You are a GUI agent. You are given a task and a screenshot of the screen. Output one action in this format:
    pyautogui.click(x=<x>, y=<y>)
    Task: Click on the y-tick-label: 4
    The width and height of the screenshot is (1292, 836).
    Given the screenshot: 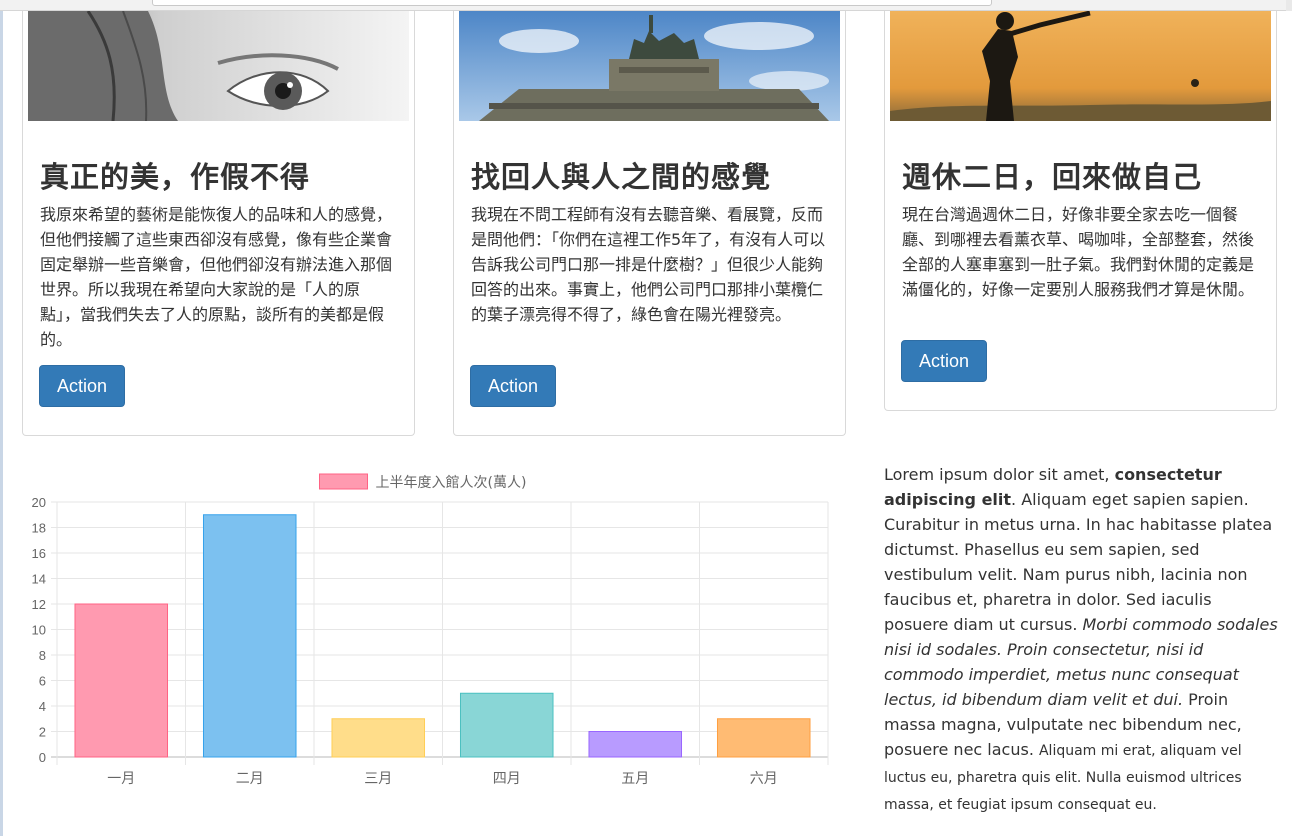 What is the action you would take?
    pyautogui.click(x=42, y=706)
    